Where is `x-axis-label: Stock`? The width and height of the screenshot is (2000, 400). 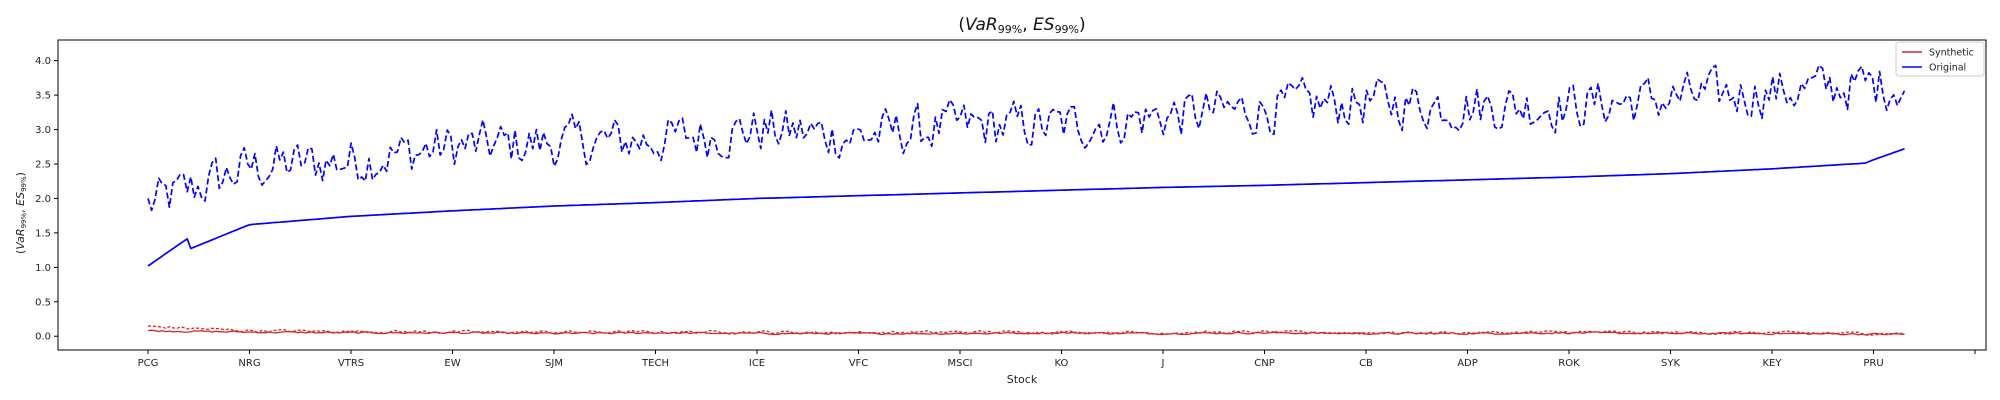
x-axis-label: Stock is located at coordinates (1022, 379).